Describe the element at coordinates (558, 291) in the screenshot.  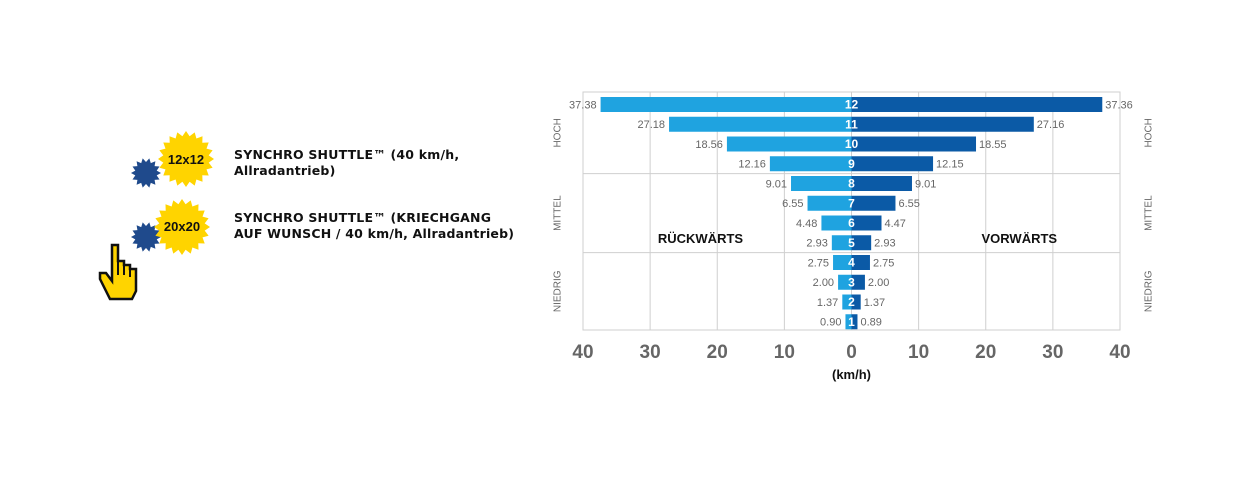
I see `range-label-left: NIEDRIG` at that location.